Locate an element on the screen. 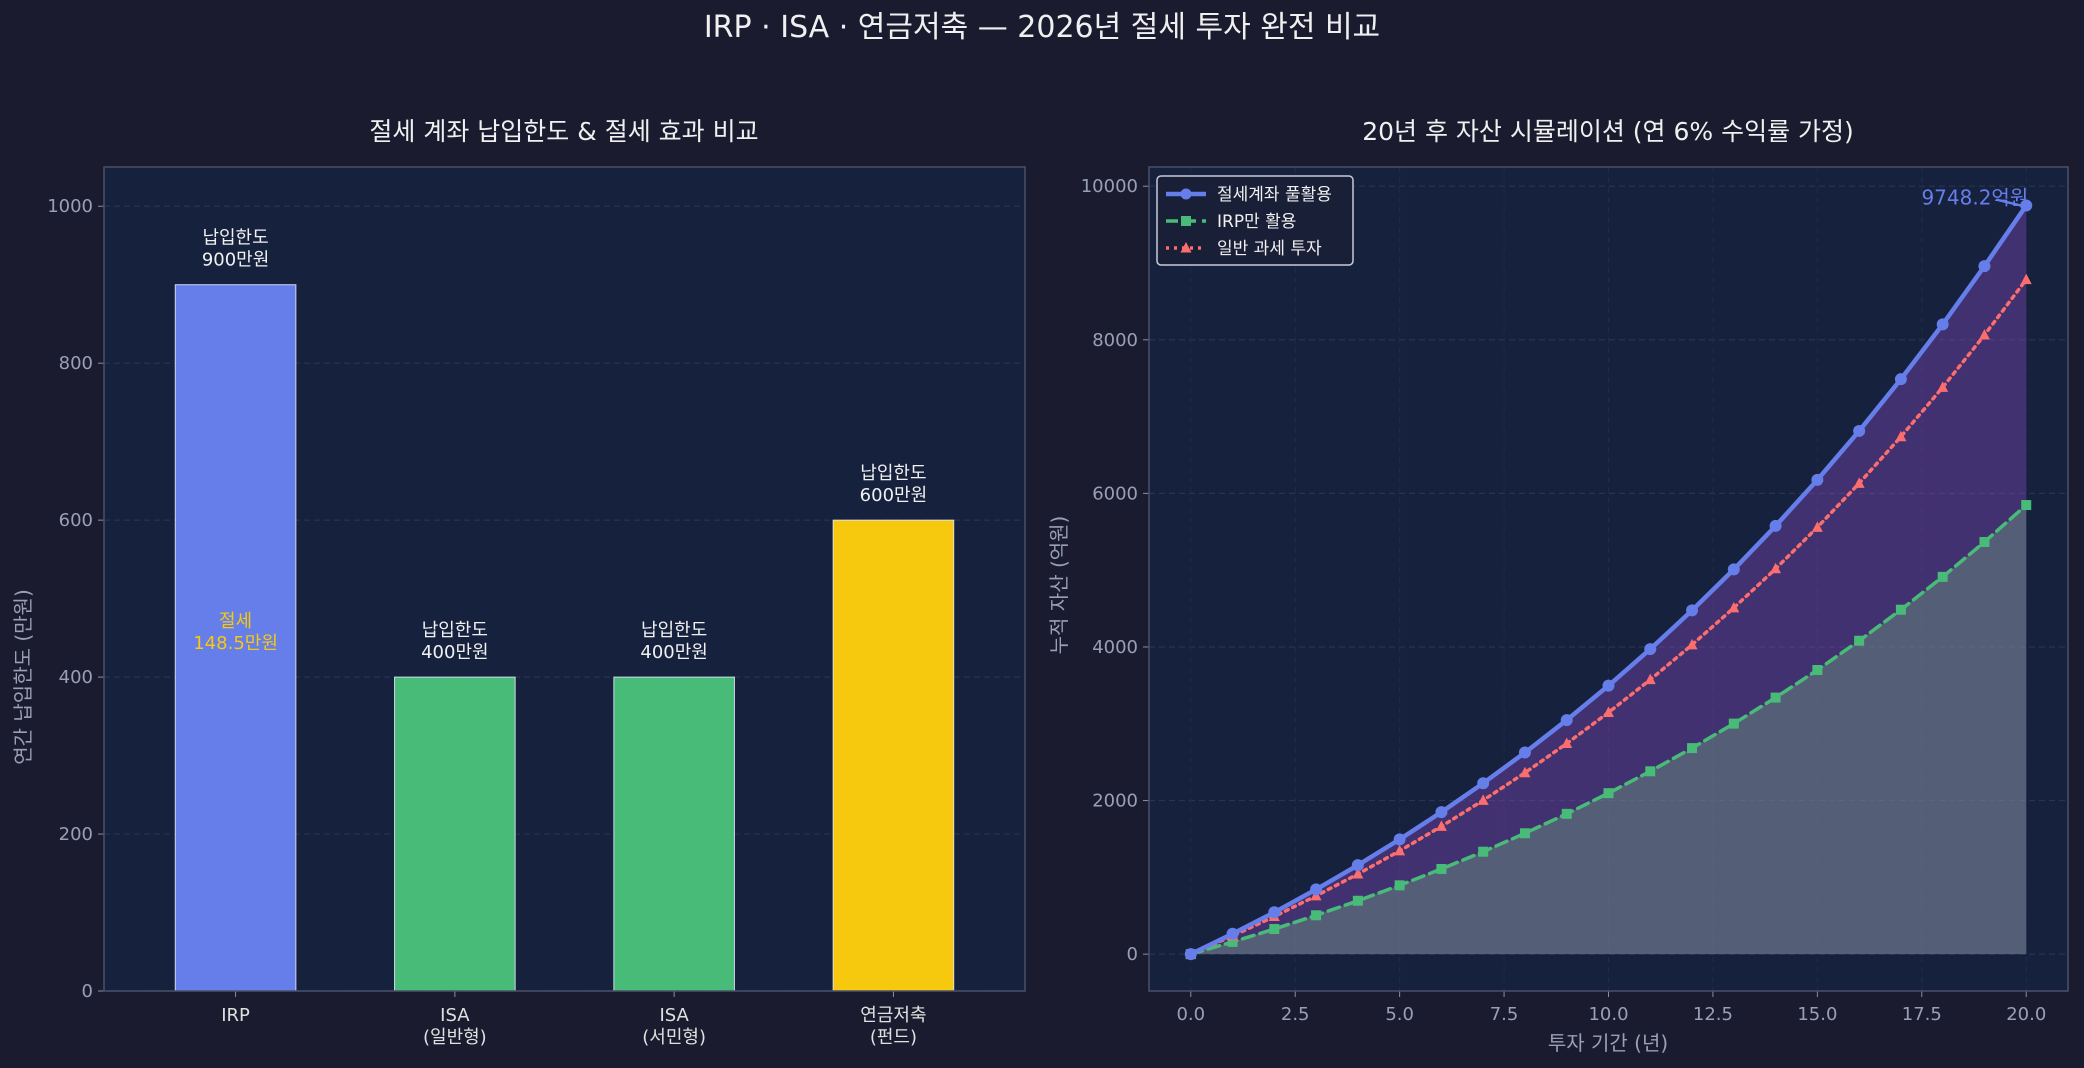 This screenshot has width=2084, height=1068. line-x-tick-label: 7.5 is located at coordinates (1504, 1014).